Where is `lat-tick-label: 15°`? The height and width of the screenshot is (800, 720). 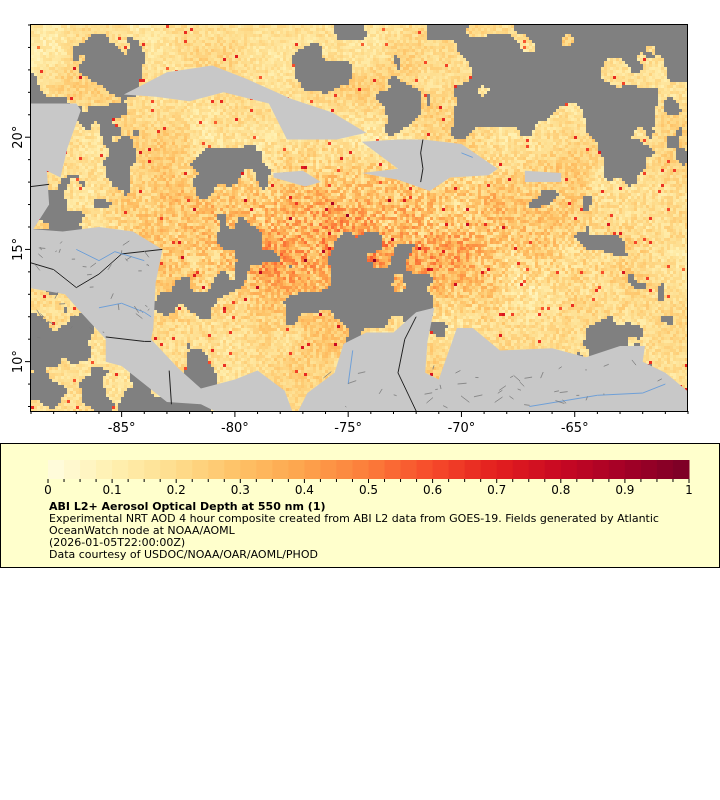
lat-tick-label: 15° is located at coordinates (18, 249).